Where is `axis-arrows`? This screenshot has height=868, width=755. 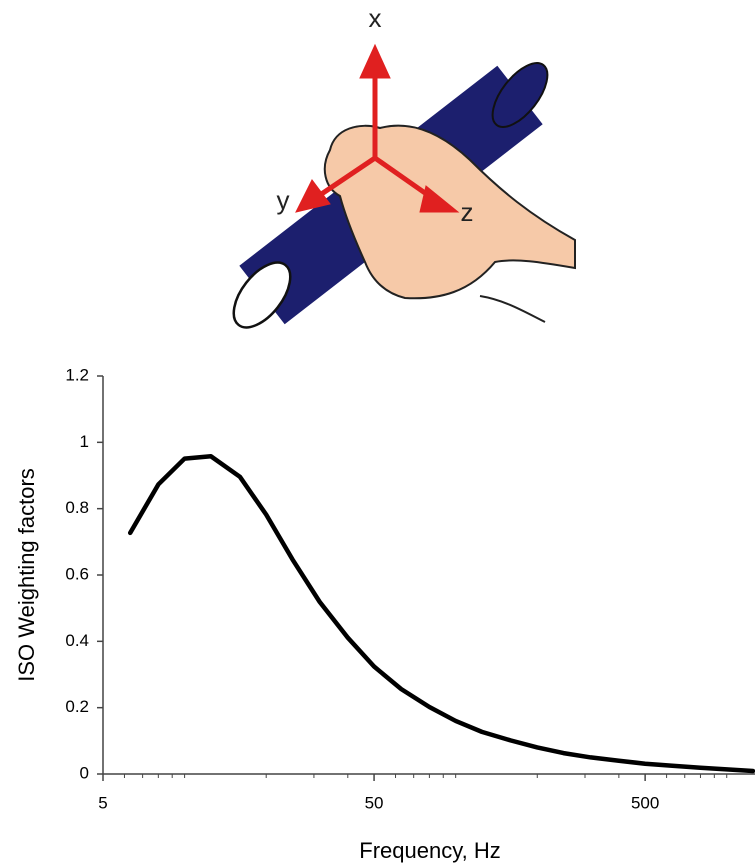 axis-arrows is located at coordinates (377, 128).